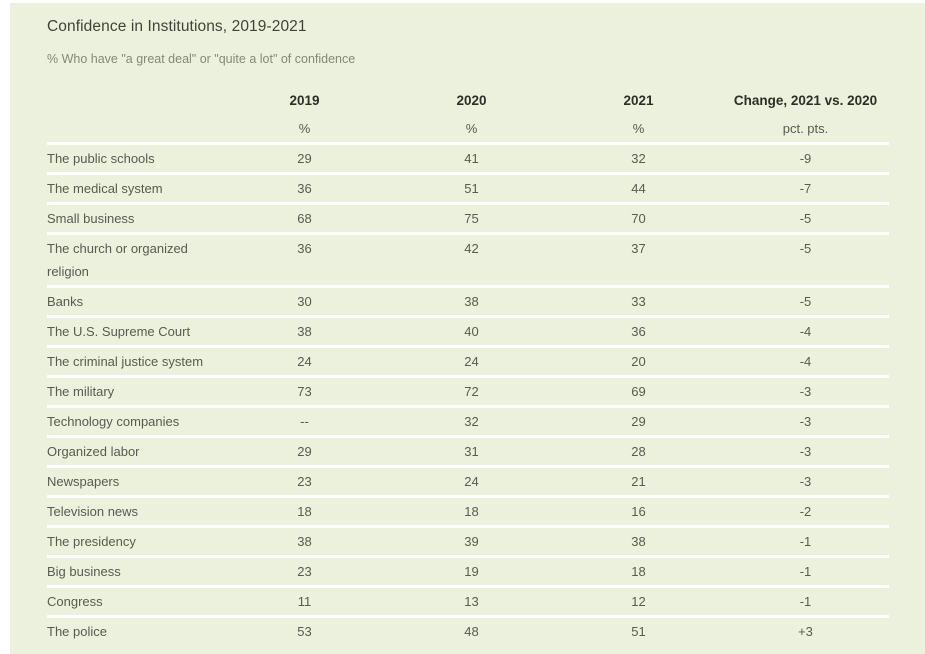 The image size is (925, 654). What do you see at coordinates (471, 158) in the screenshot?
I see `value-cell-2020: 41` at bounding box center [471, 158].